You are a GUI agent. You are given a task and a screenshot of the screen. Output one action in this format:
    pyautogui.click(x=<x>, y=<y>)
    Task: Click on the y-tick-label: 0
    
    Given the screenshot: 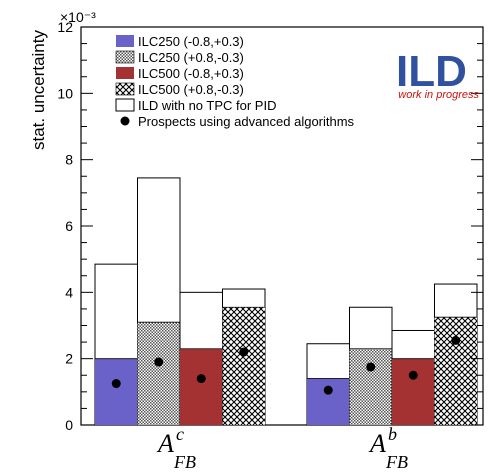 What is the action you would take?
    pyautogui.click(x=69, y=425)
    